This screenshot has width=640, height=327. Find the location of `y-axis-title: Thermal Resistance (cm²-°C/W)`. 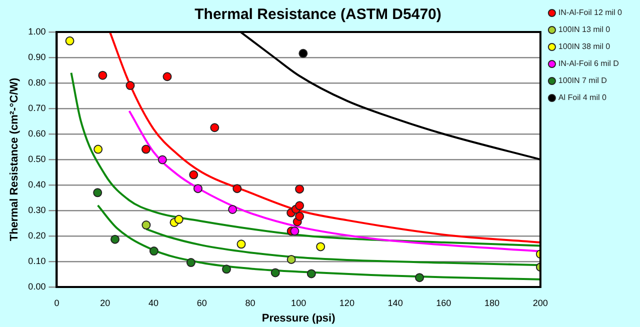

y-axis-title: Thermal Resistance (cm²-°C/W) is located at coordinates (14, 160).